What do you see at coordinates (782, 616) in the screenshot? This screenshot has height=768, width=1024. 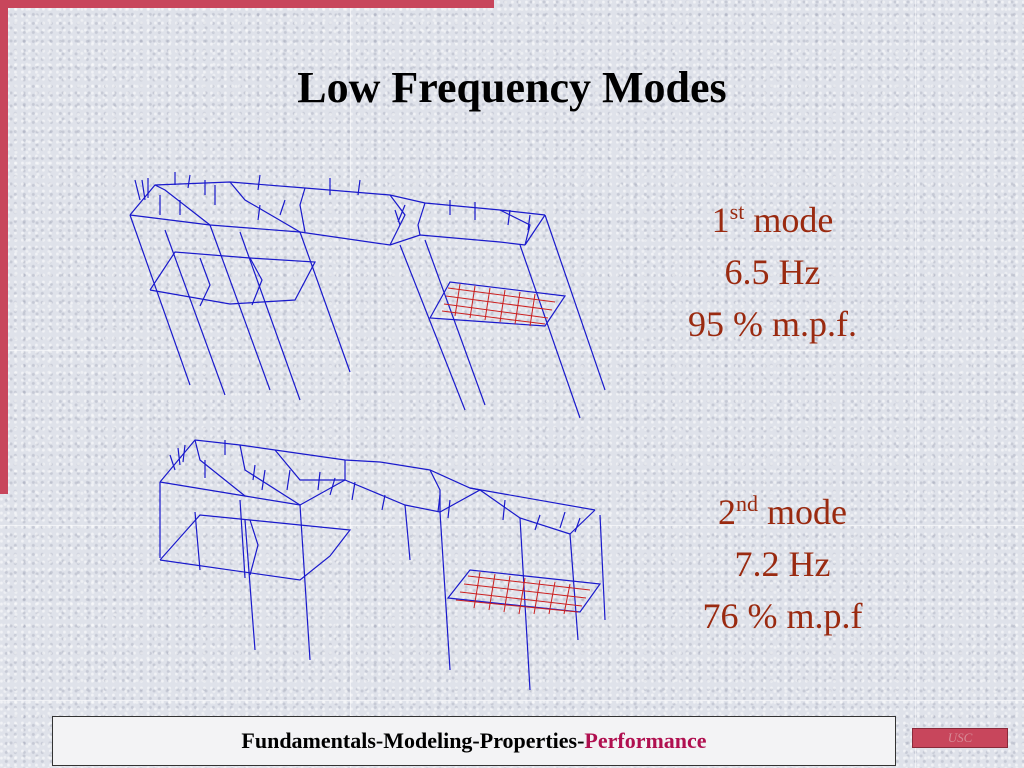 I see `mode-2-mpf: 76 % m.p.f` at bounding box center [782, 616].